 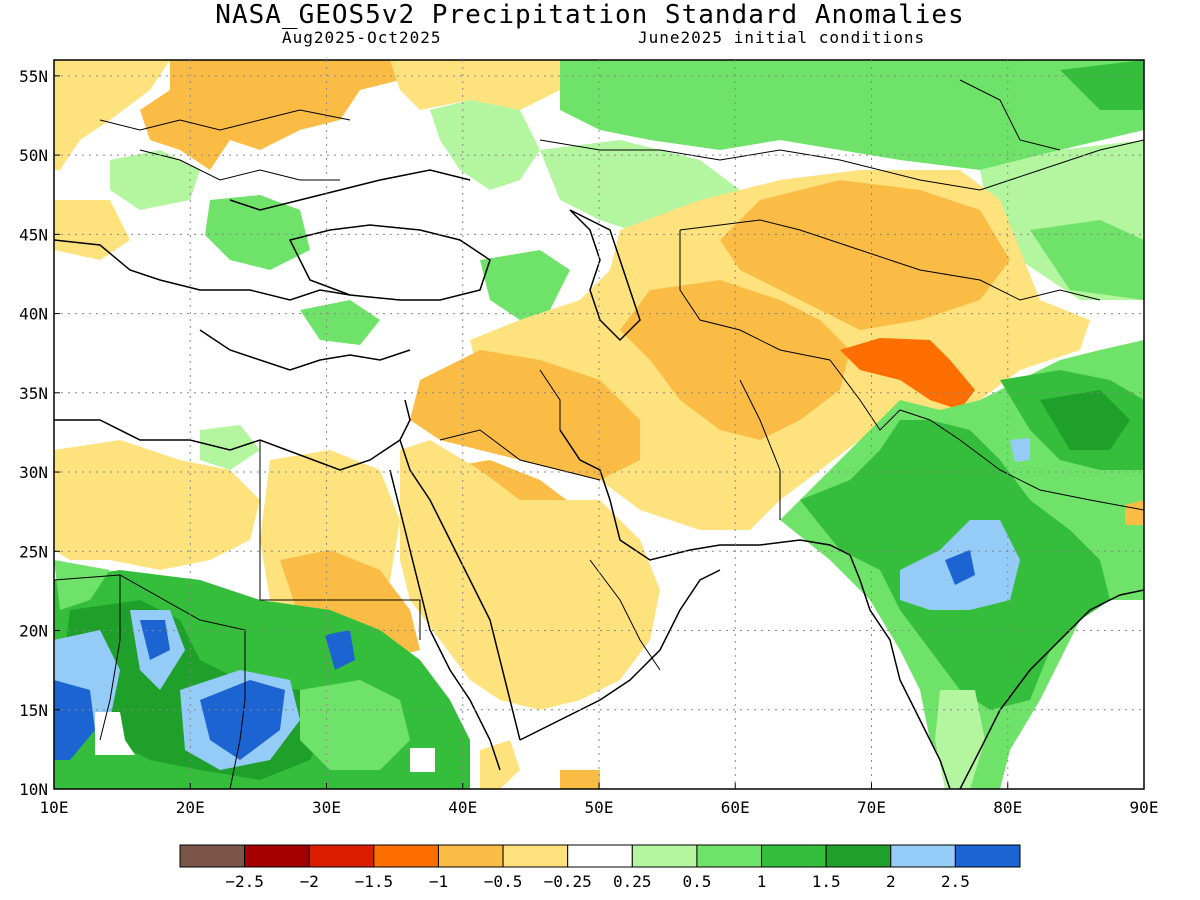 I want to click on lat-tick-label: 30N, so click(x=33, y=472).